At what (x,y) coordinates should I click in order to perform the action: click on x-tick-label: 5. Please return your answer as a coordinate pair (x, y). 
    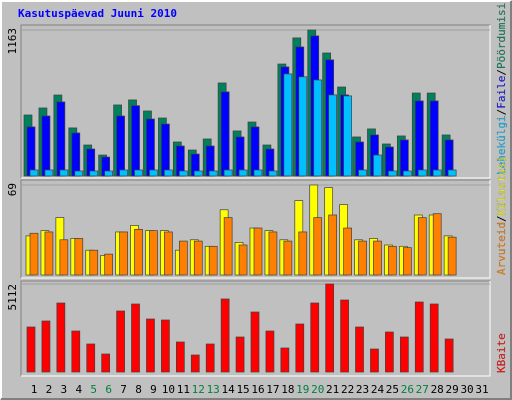
    Looking at the image, I should click on (93, 389).